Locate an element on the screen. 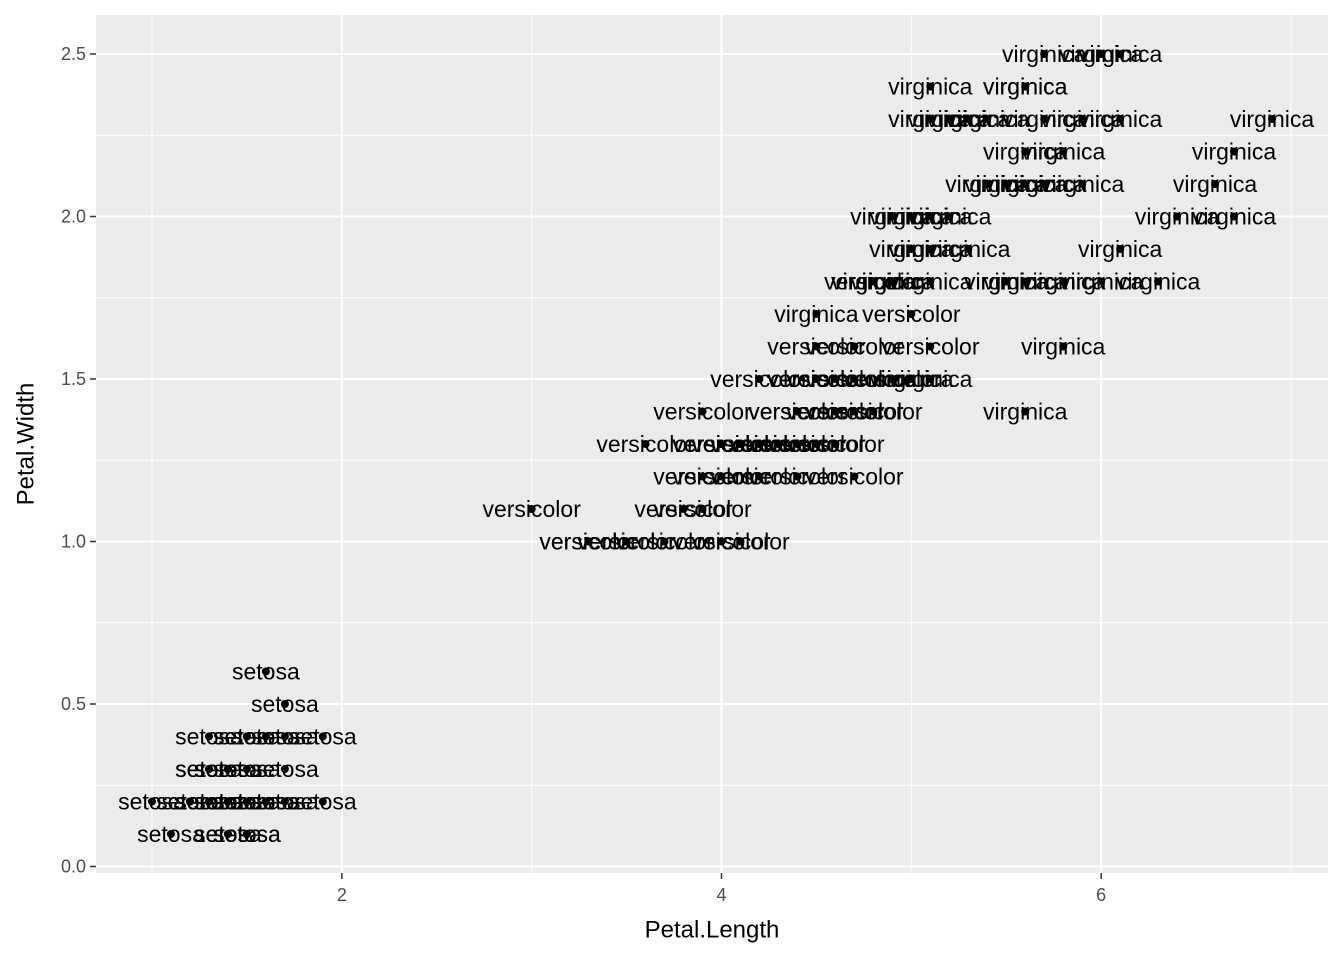 The width and height of the screenshot is (1344, 960). y-axis-title: Petal.Width is located at coordinates (26, 444).